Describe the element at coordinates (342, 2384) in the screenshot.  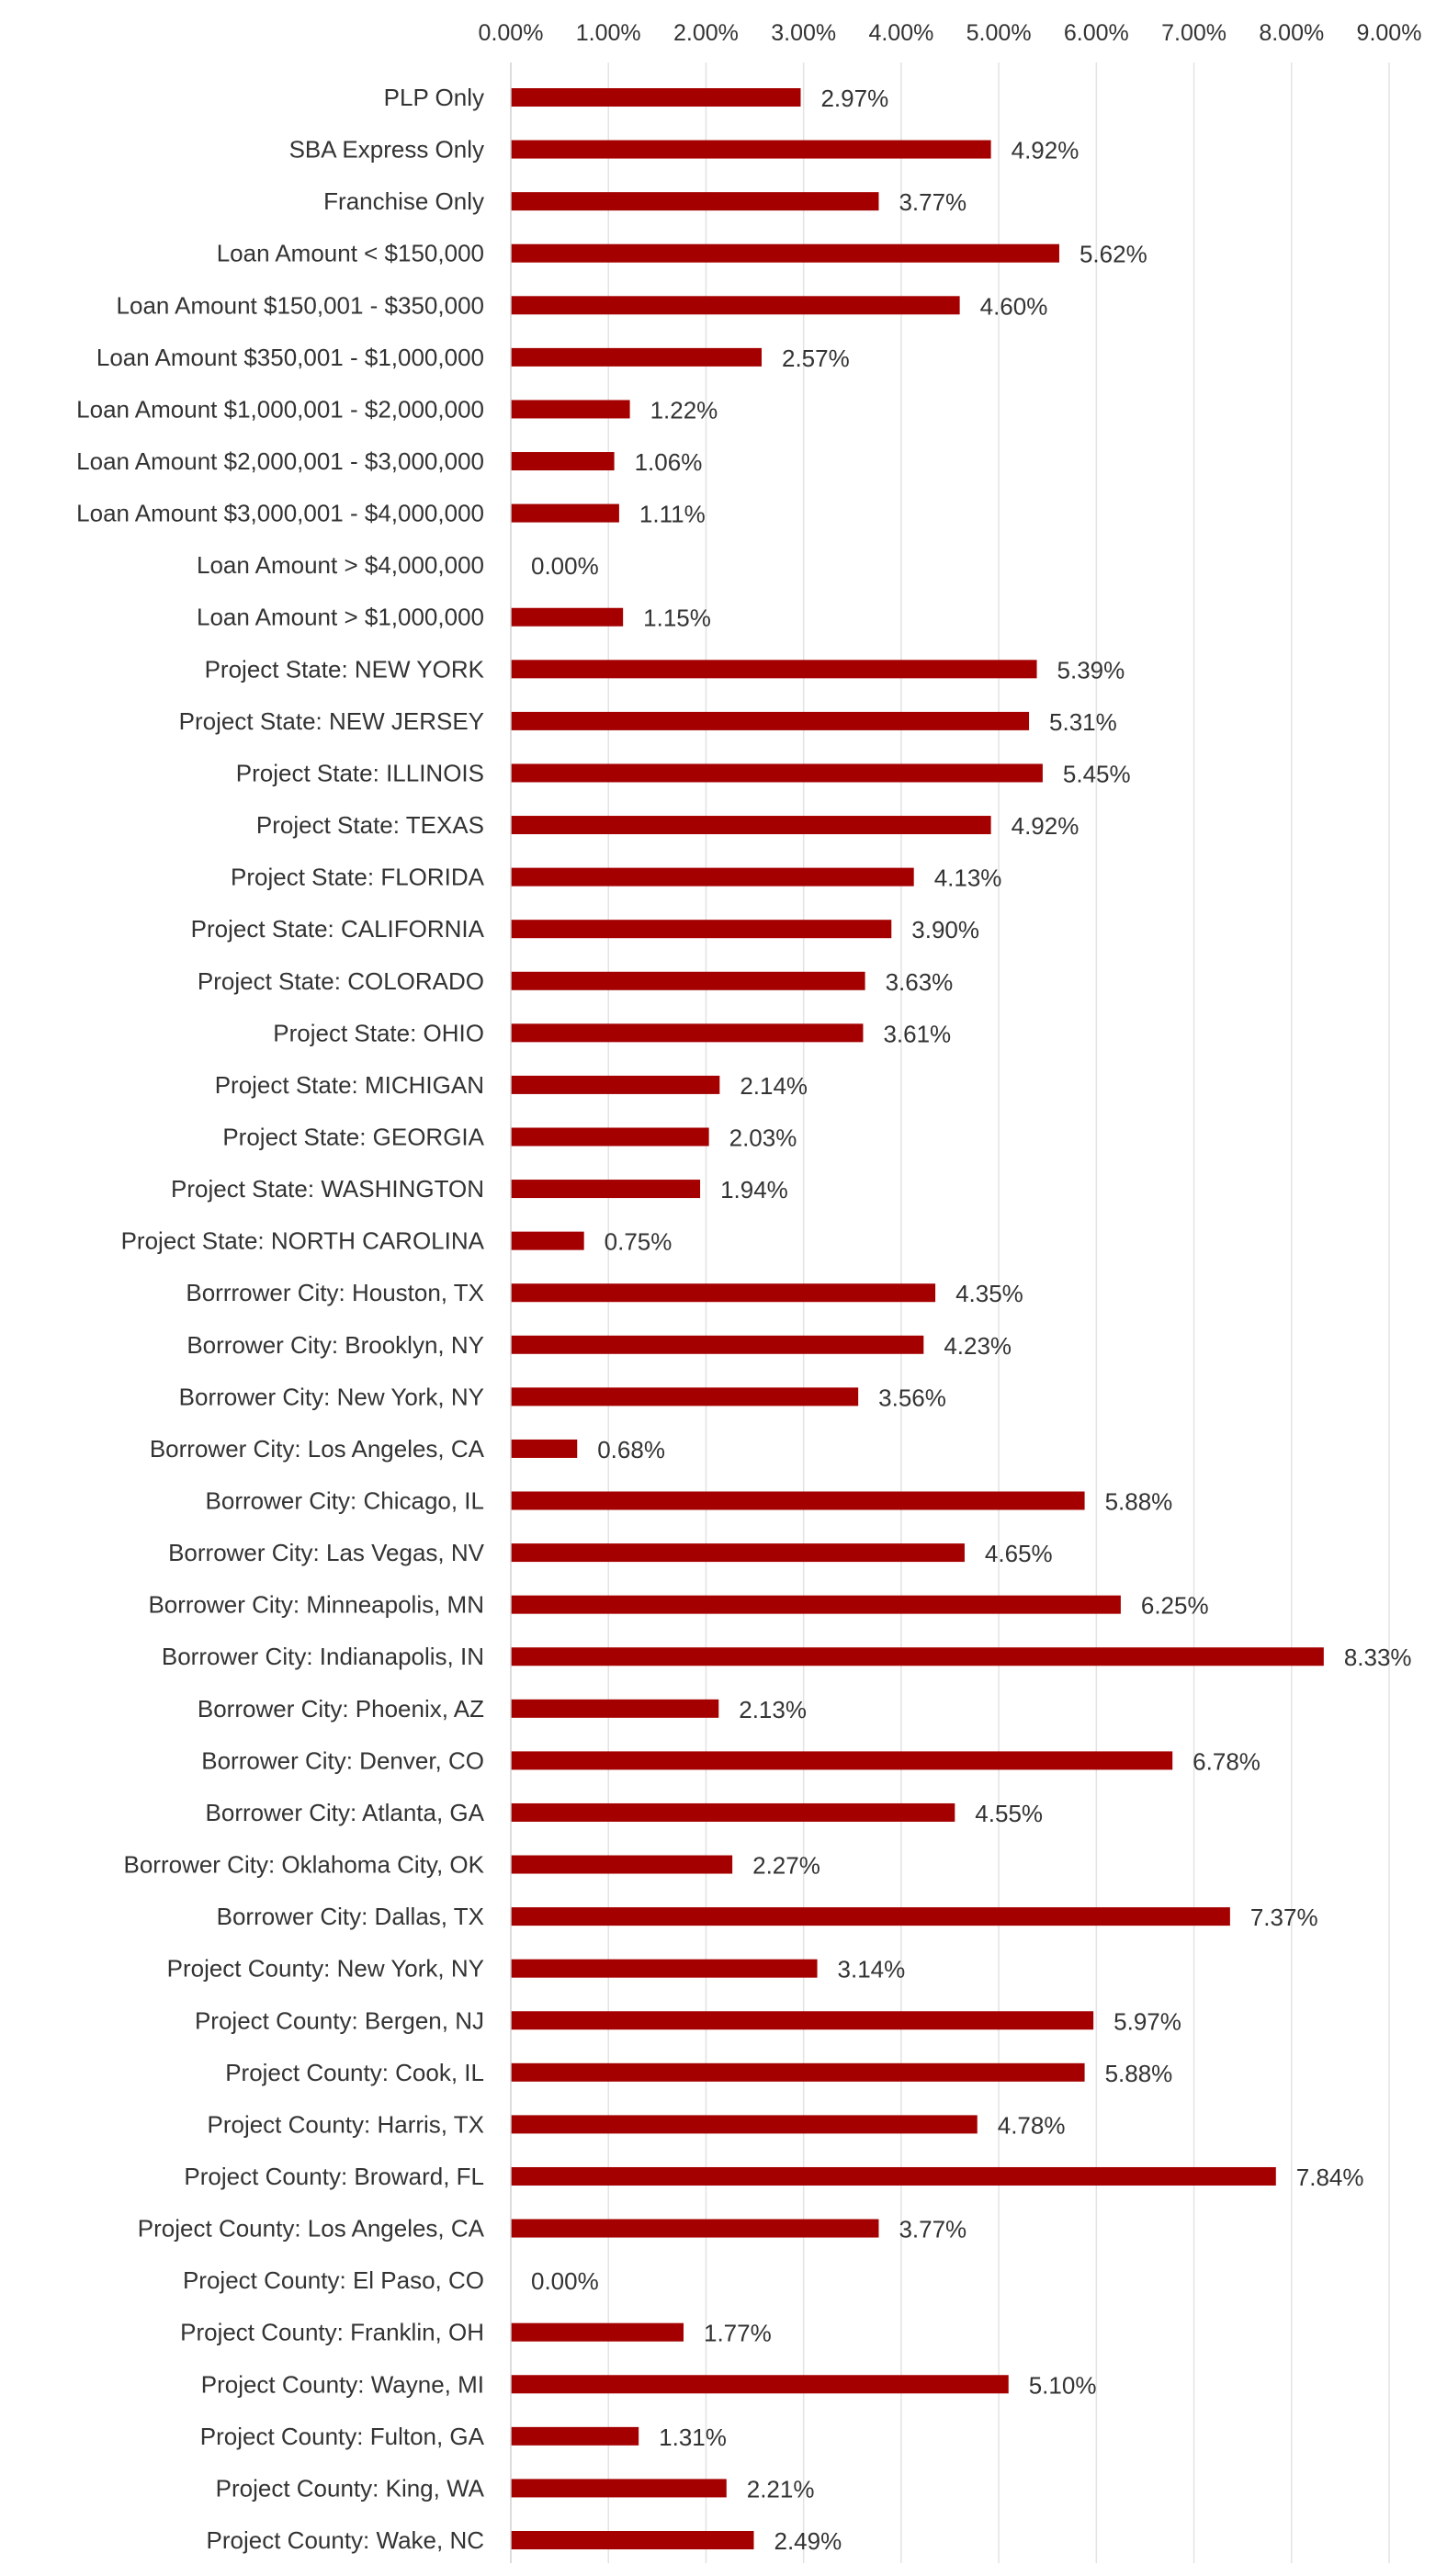
I see `category-label: Project County: Wayne, MI` at that location.